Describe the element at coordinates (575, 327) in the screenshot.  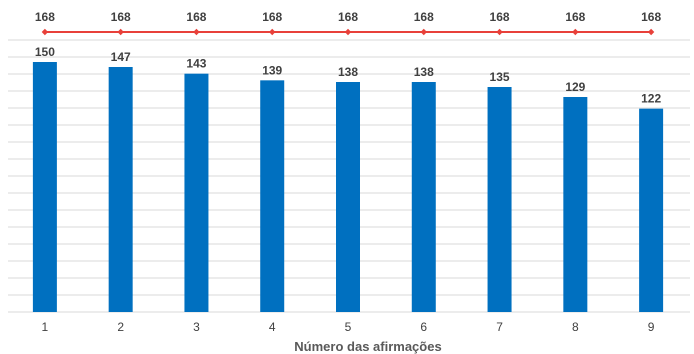
I see `x-tick-label: 8` at that location.